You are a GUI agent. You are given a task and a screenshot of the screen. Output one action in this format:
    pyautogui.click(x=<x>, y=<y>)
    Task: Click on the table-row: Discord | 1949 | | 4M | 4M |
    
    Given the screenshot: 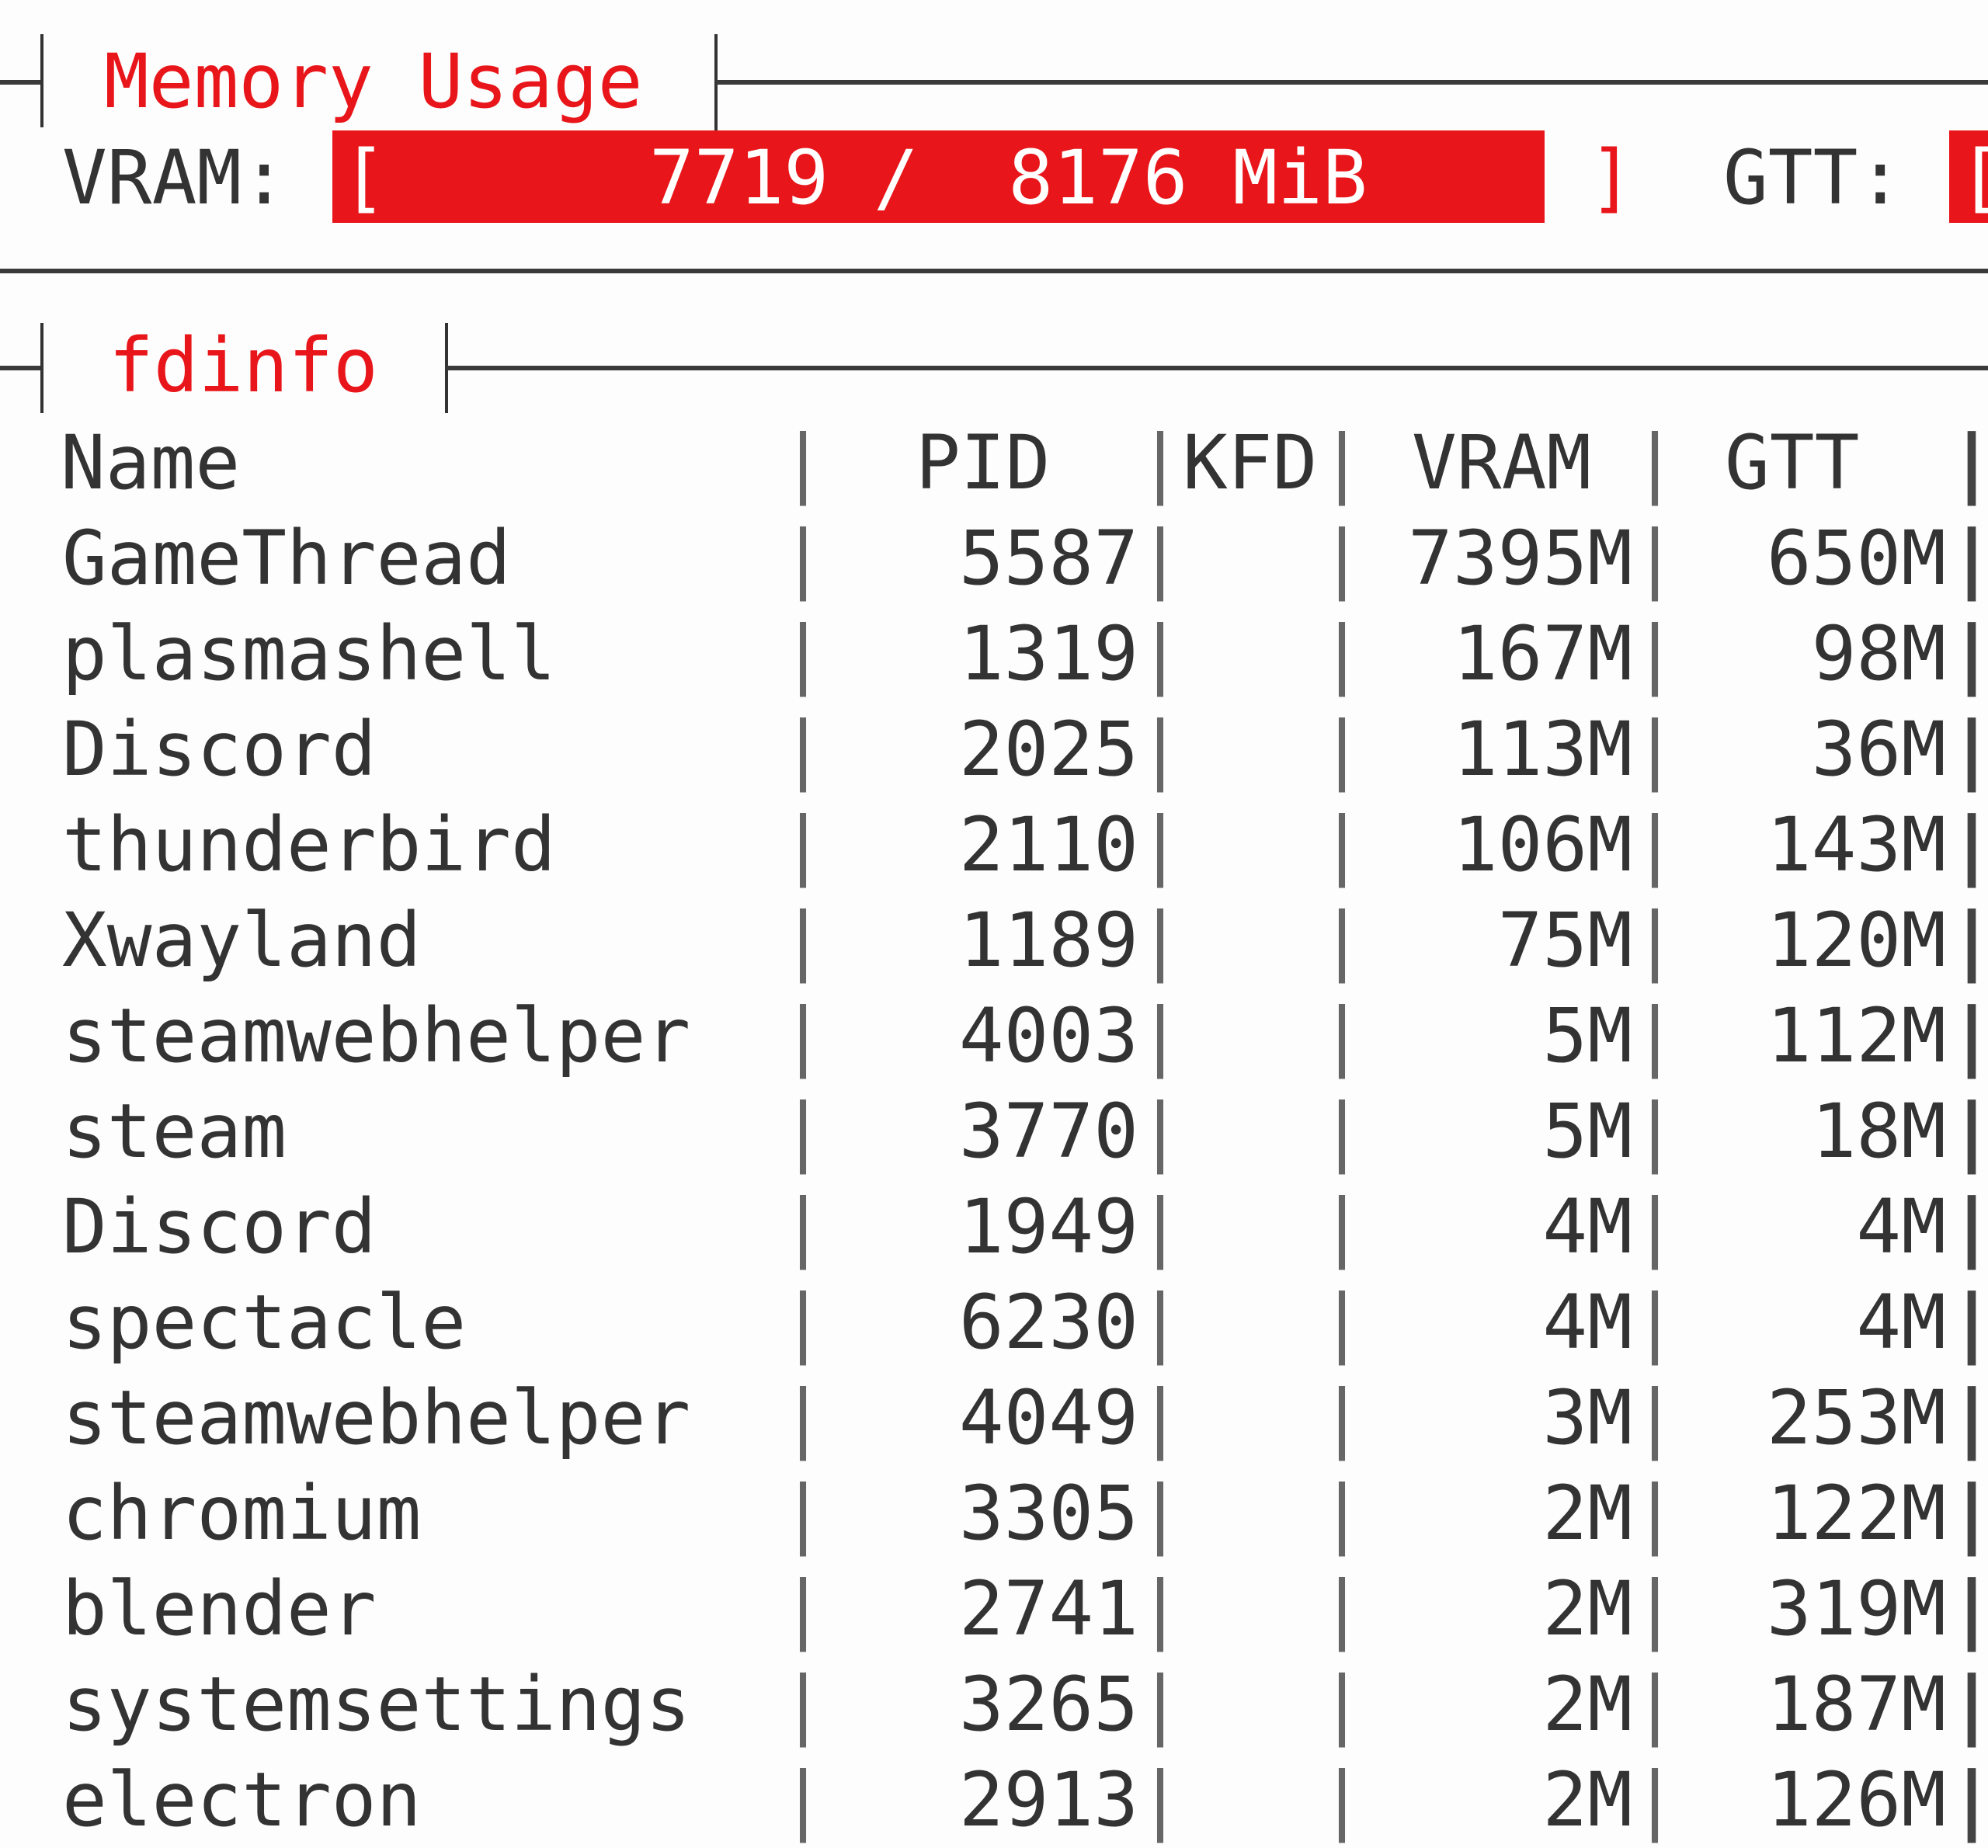 What is the action you would take?
    pyautogui.click(x=994, y=1227)
    